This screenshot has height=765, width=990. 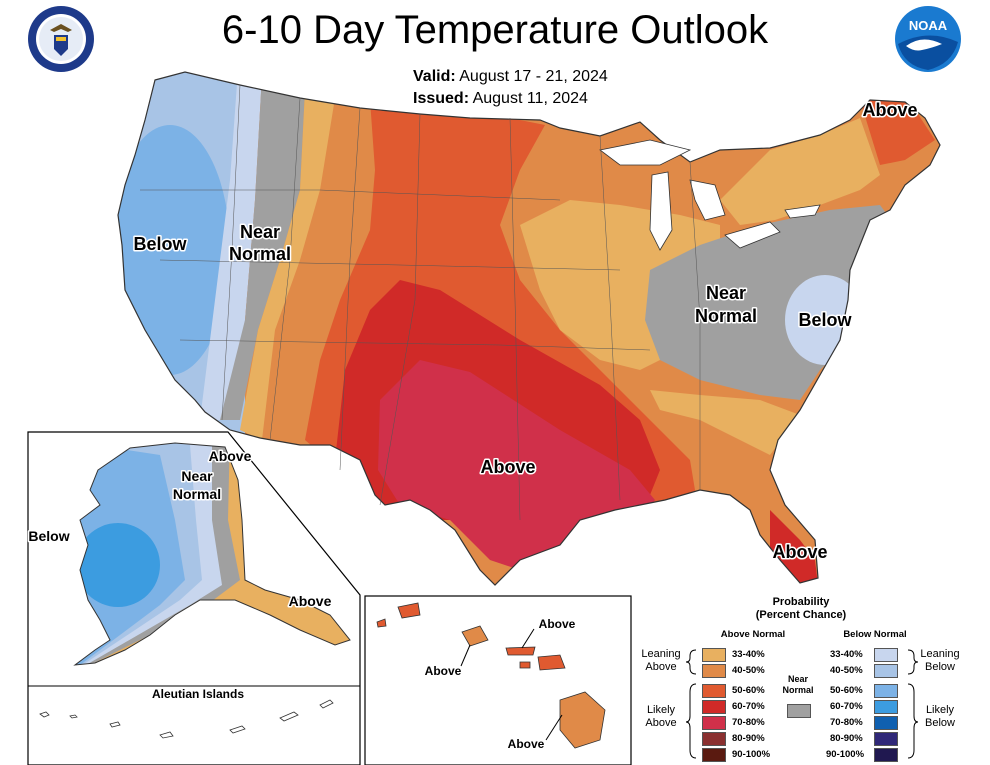 I want to click on lake-superior, so click(x=645, y=152).